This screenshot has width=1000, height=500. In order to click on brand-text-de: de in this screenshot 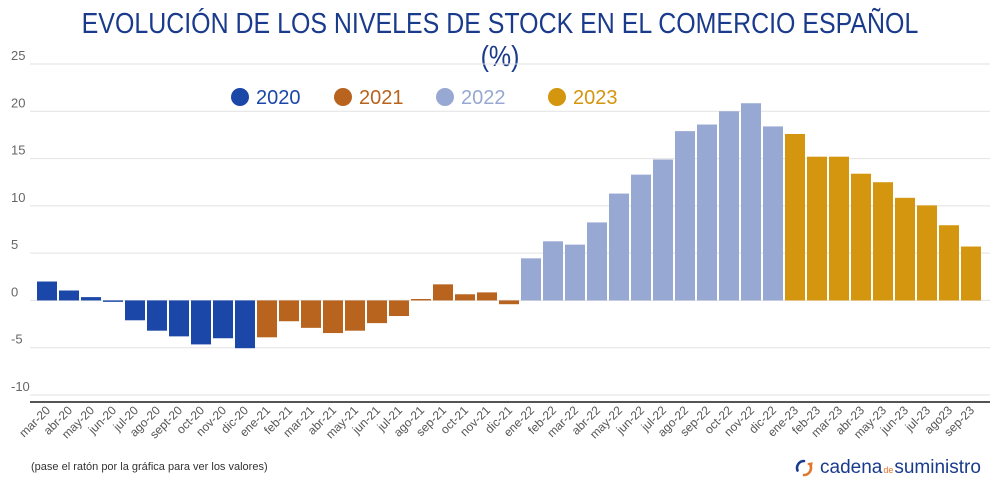, I will do `click(888, 470)`.